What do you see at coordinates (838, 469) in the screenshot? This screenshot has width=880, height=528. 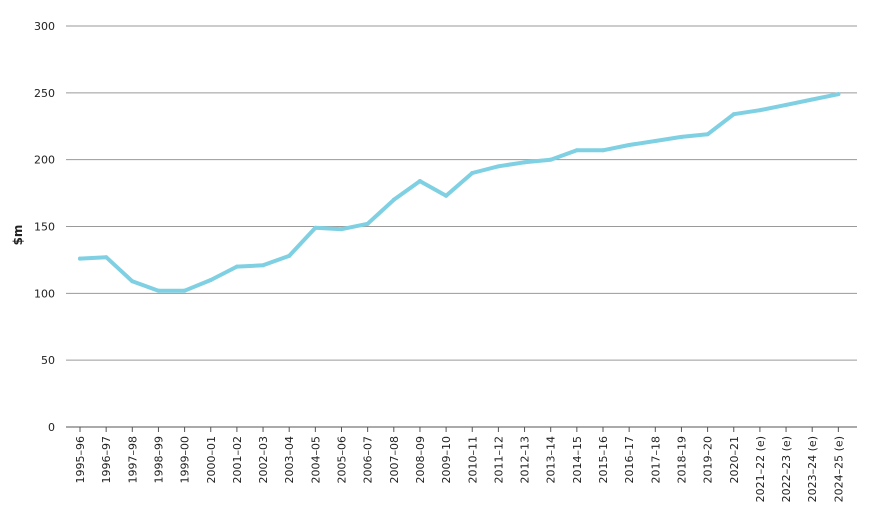 I see `x-tick-label: 2024–25 (e)` at bounding box center [838, 469].